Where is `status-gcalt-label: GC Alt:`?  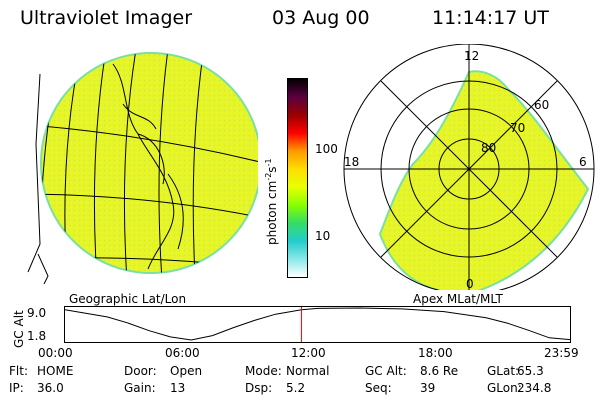
status-gcalt-label: GC Alt: is located at coordinates (386, 371).